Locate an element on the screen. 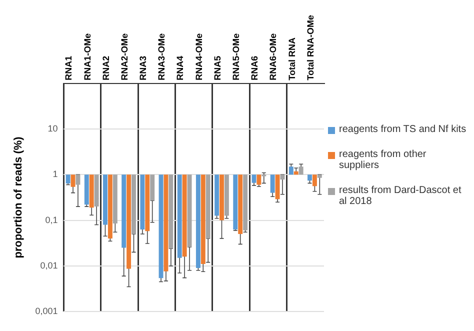 This screenshot has height=331, width=474. x-tick-label: Total RNA is located at coordinates (291, 58).